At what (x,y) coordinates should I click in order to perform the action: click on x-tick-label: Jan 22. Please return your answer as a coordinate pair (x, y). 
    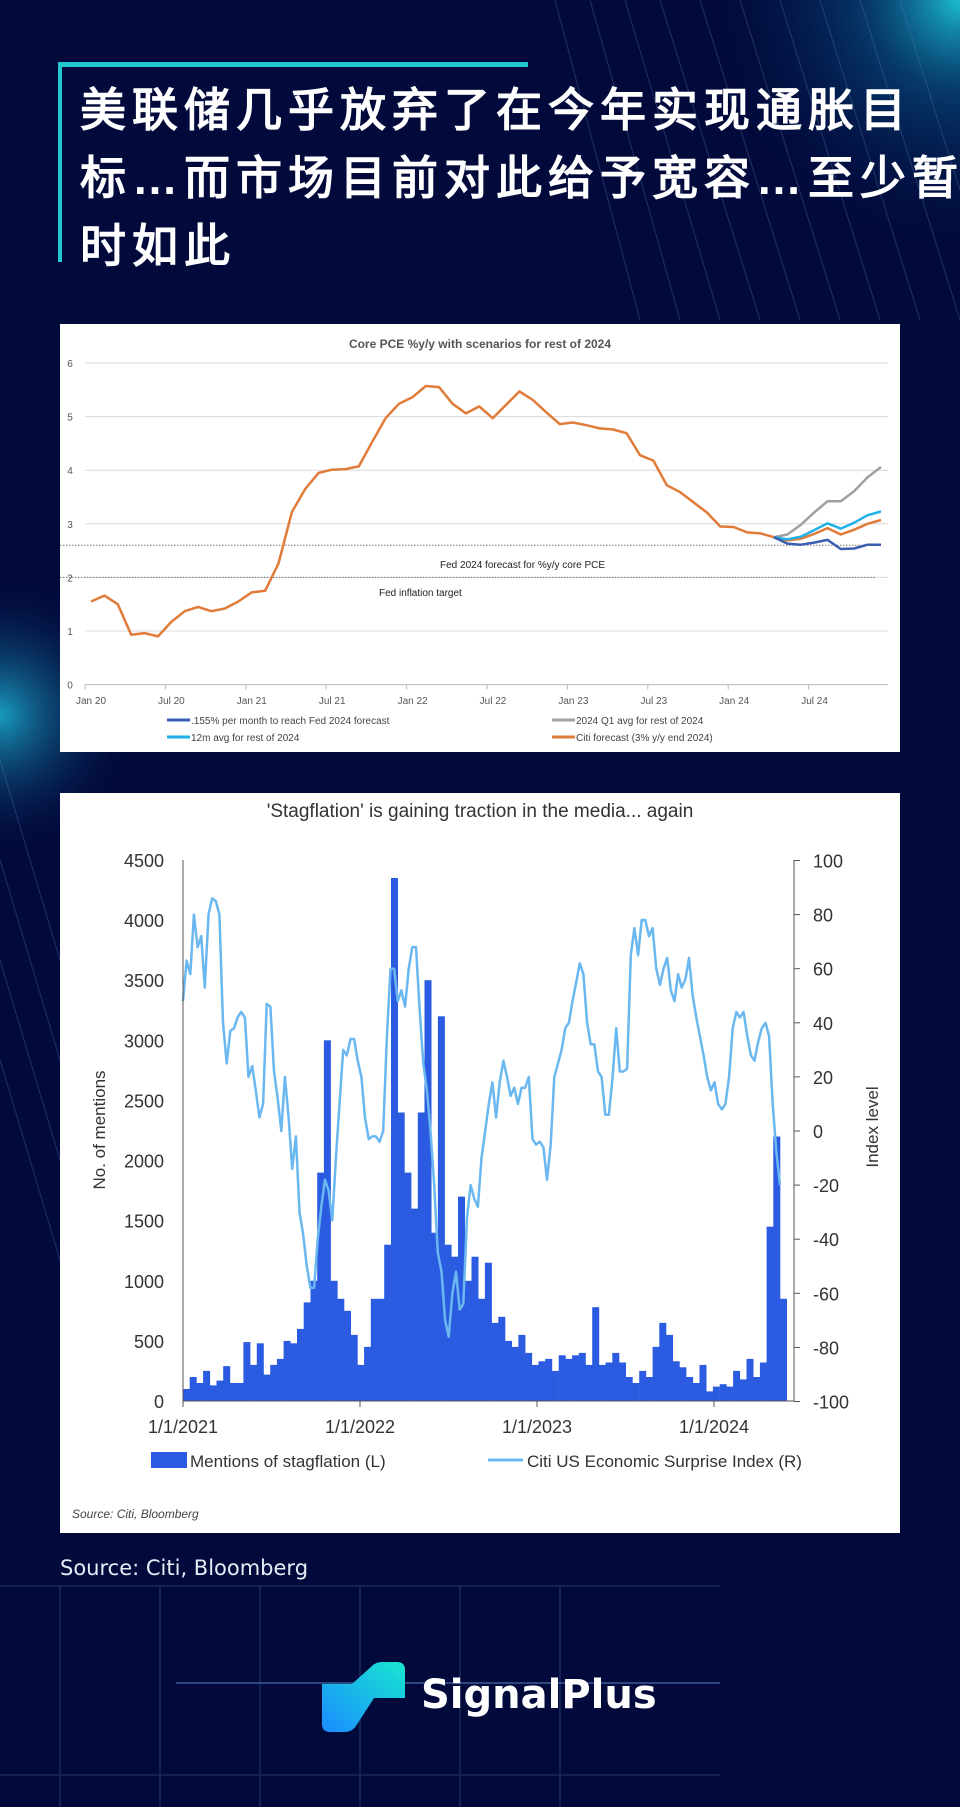
    Looking at the image, I should click on (413, 701).